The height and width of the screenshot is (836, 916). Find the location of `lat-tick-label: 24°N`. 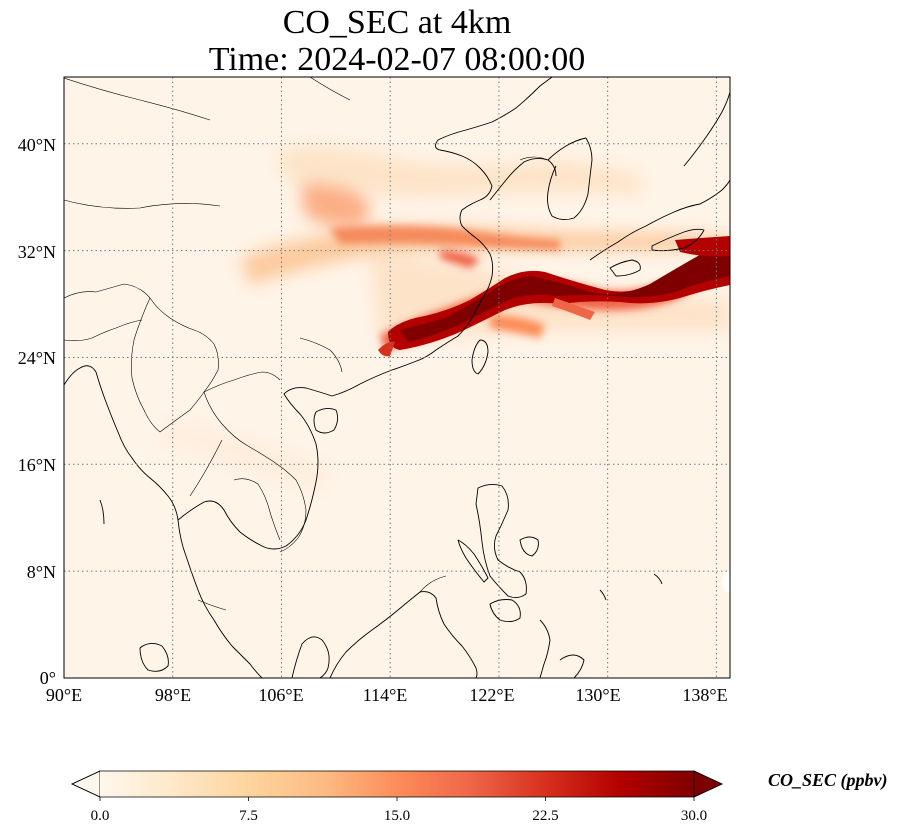

lat-tick-label: 24°N is located at coordinates (37, 358).